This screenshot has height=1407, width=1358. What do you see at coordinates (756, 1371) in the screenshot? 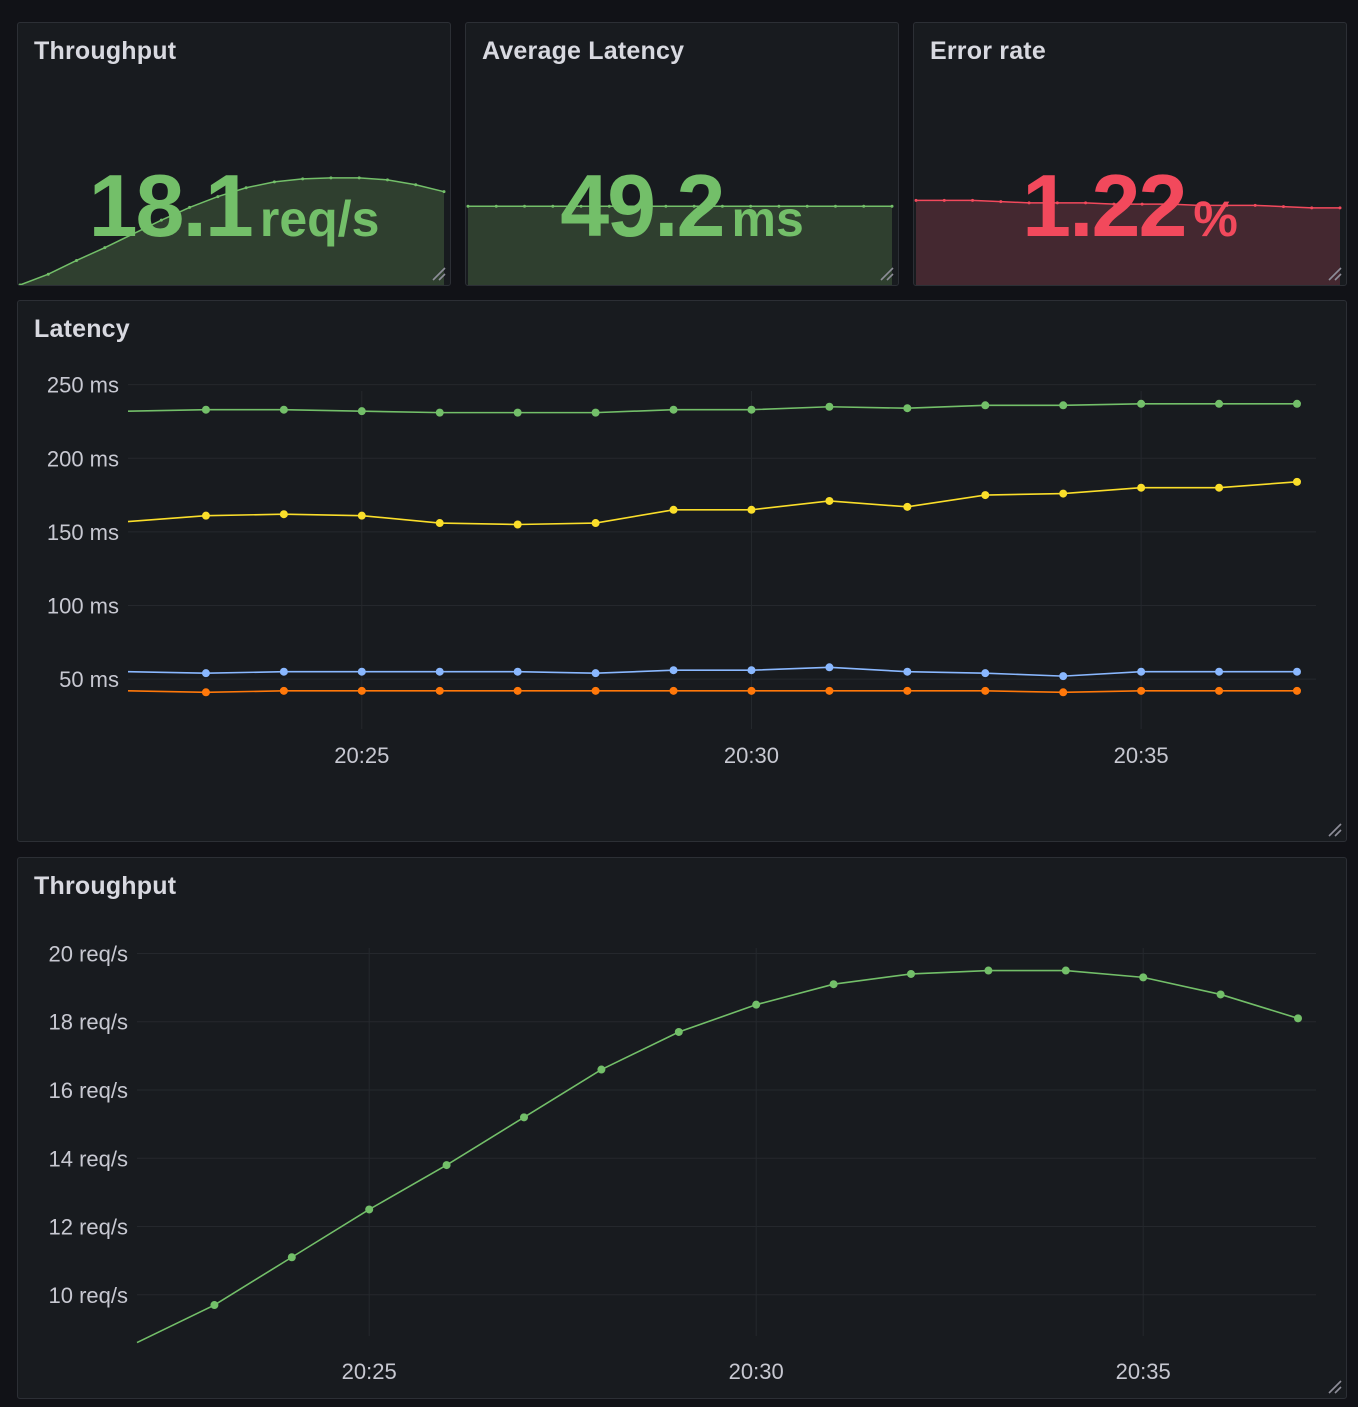
I see `x-tick-label: 20:30` at bounding box center [756, 1371].